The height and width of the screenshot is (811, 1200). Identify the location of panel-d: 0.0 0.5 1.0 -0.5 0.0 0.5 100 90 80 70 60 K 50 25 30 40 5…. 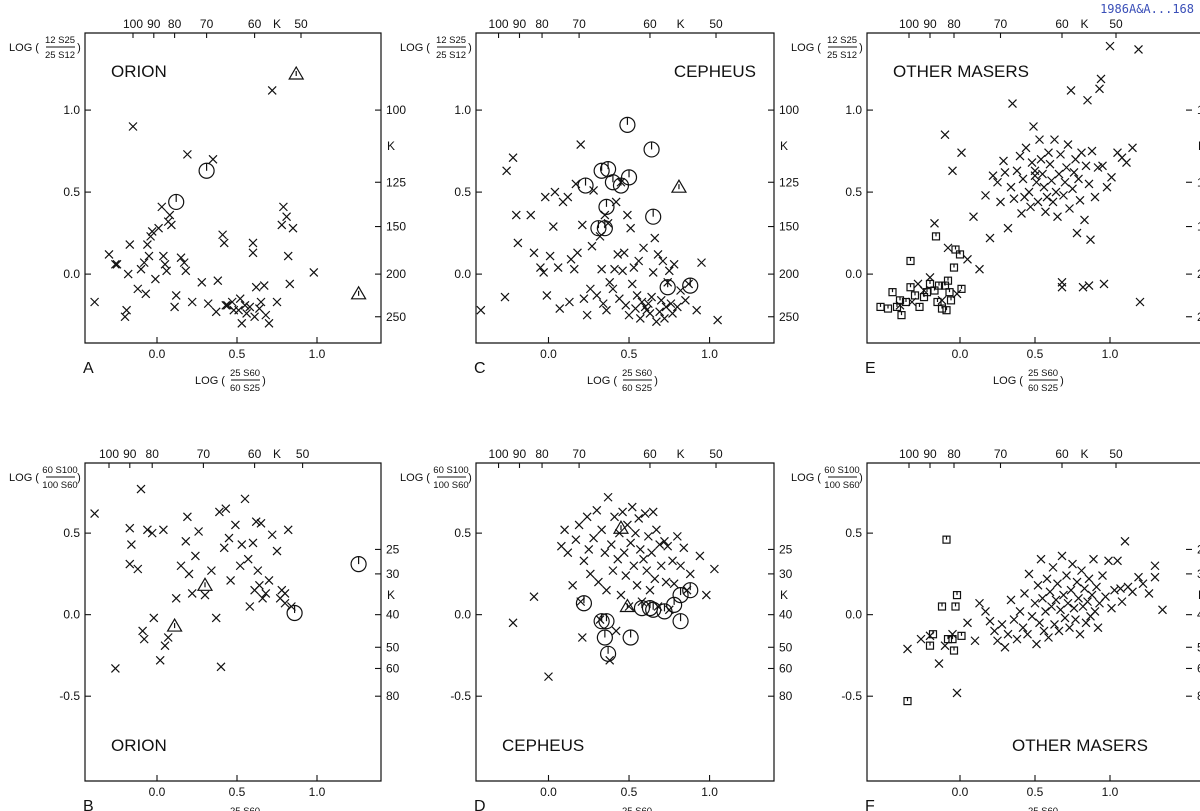
(596, 629).